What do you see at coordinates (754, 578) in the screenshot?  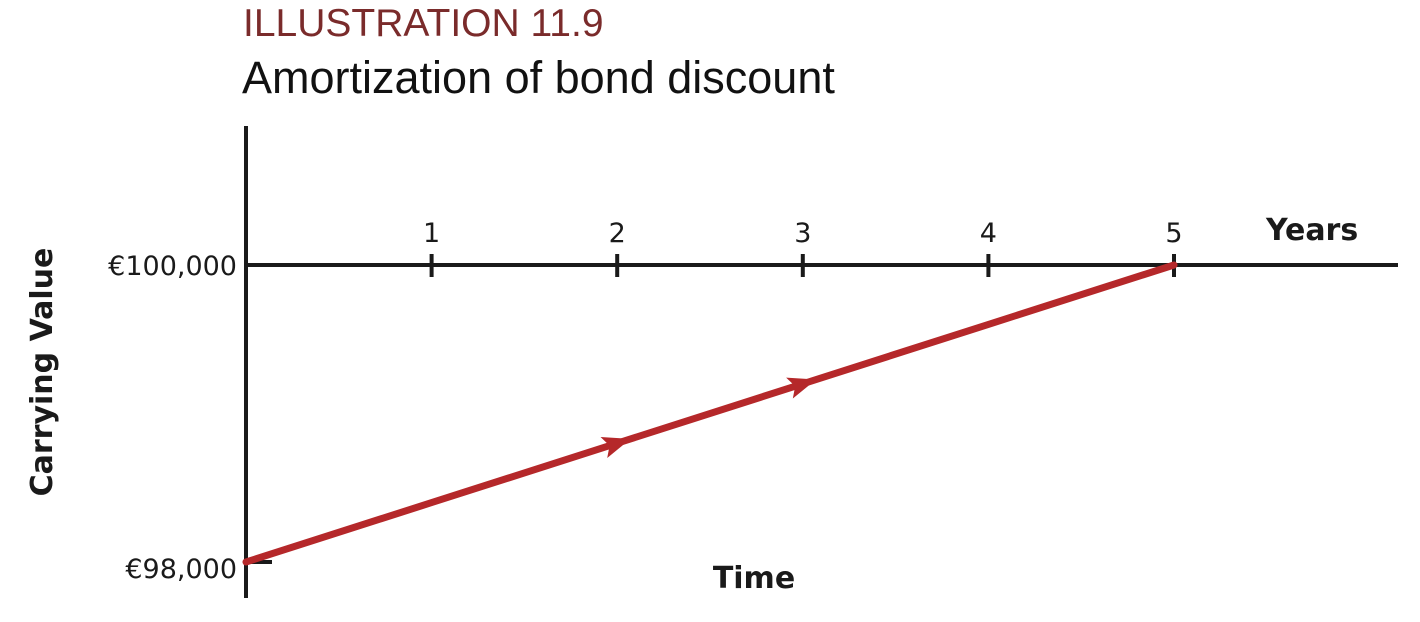 I see `x-axis-title: Time` at bounding box center [754, 578].